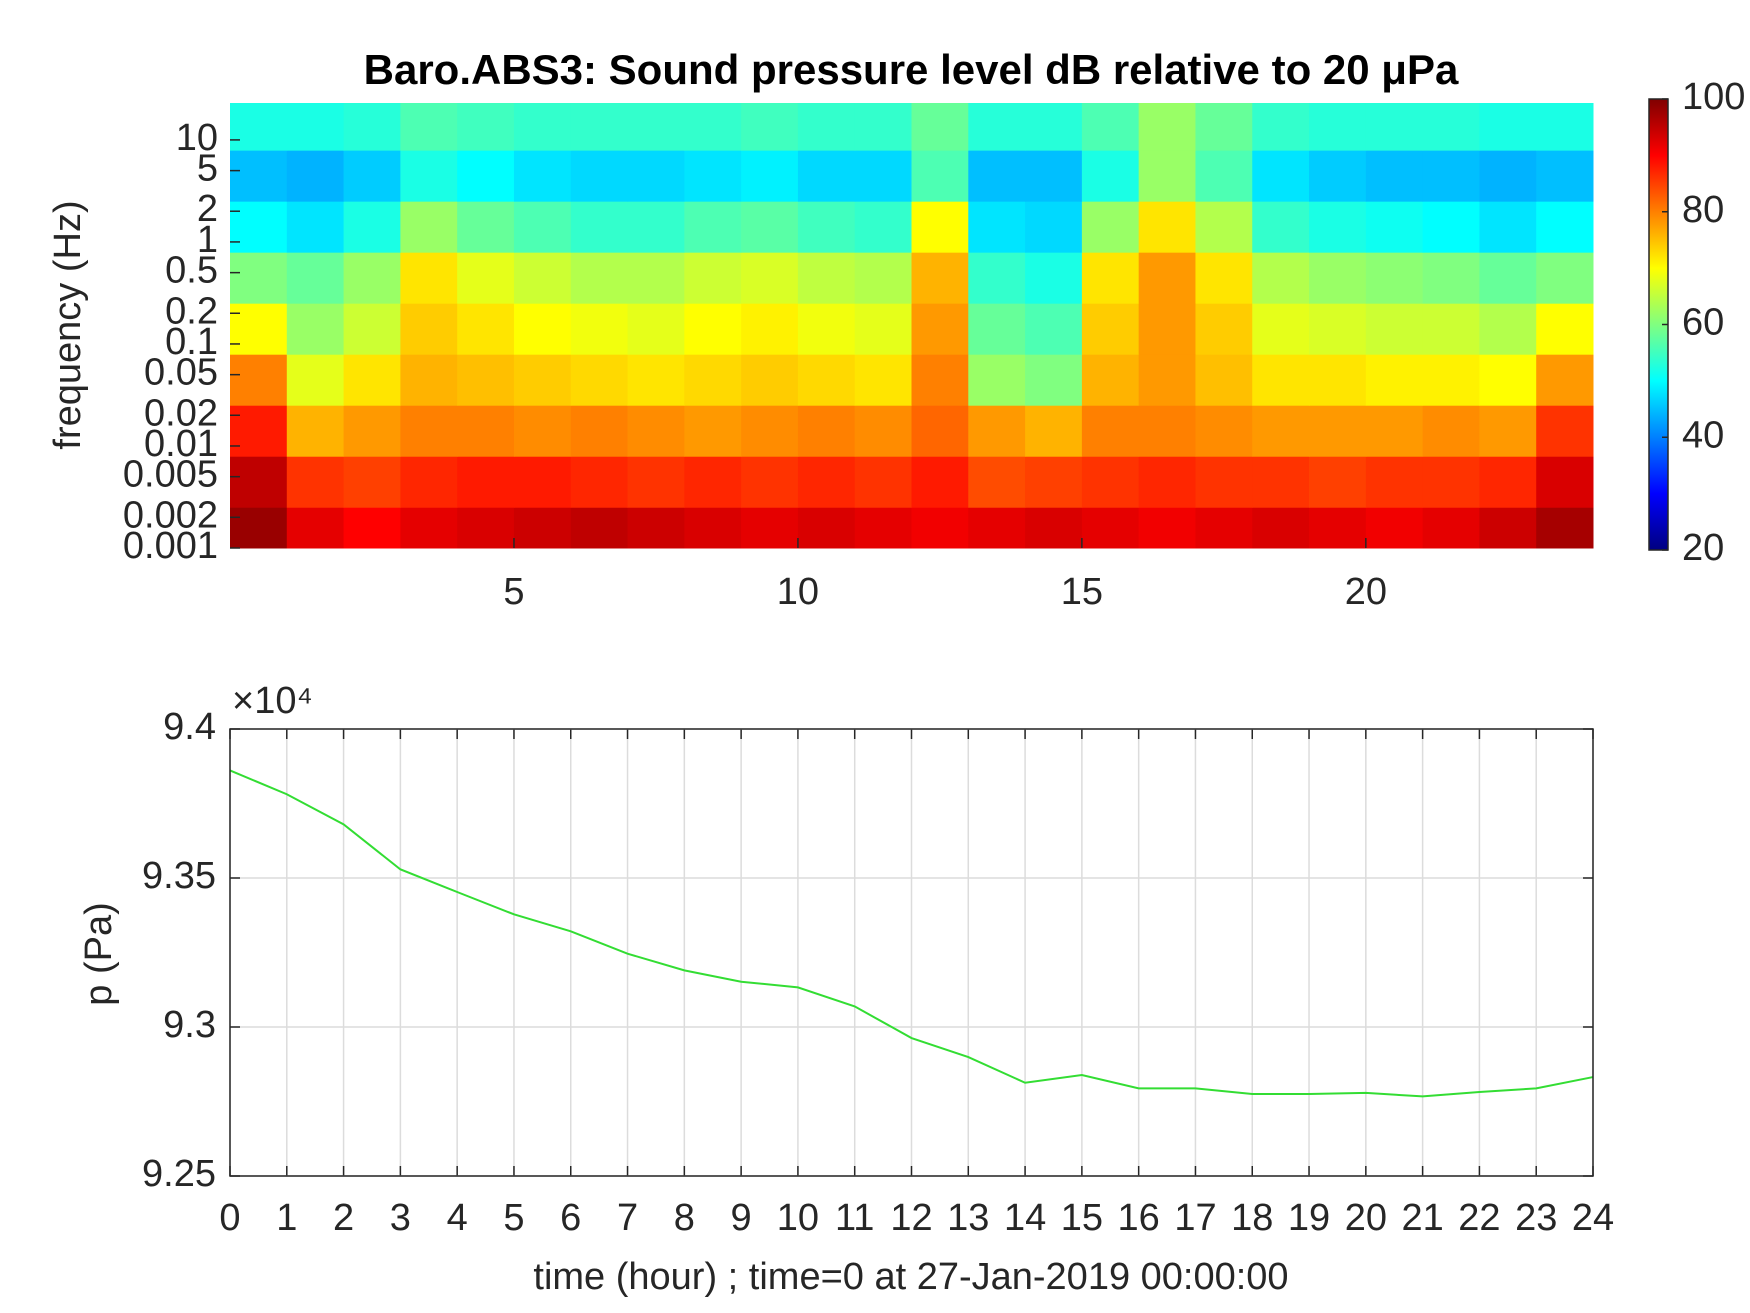 Image resolution: width=1750 pixels, height=1313 pixels. What do you see at coordinates (343, 1218) in the screenshot?
I see `x-tick-label: 2` at bounding box center [343, 1218].